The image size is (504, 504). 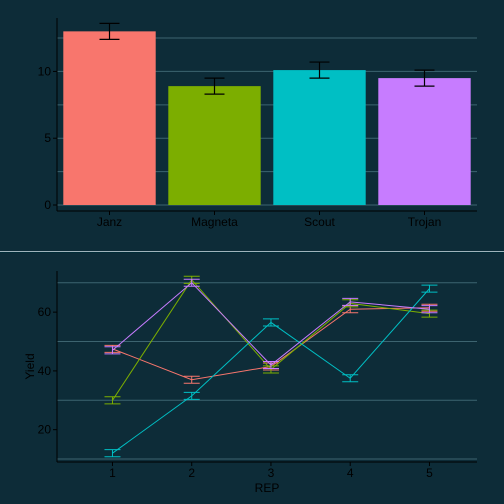 What do you see at coordinates (47, 205) in the screenshot?
I see `y-tick-label-0: 0` at bounding box center [47, 205].